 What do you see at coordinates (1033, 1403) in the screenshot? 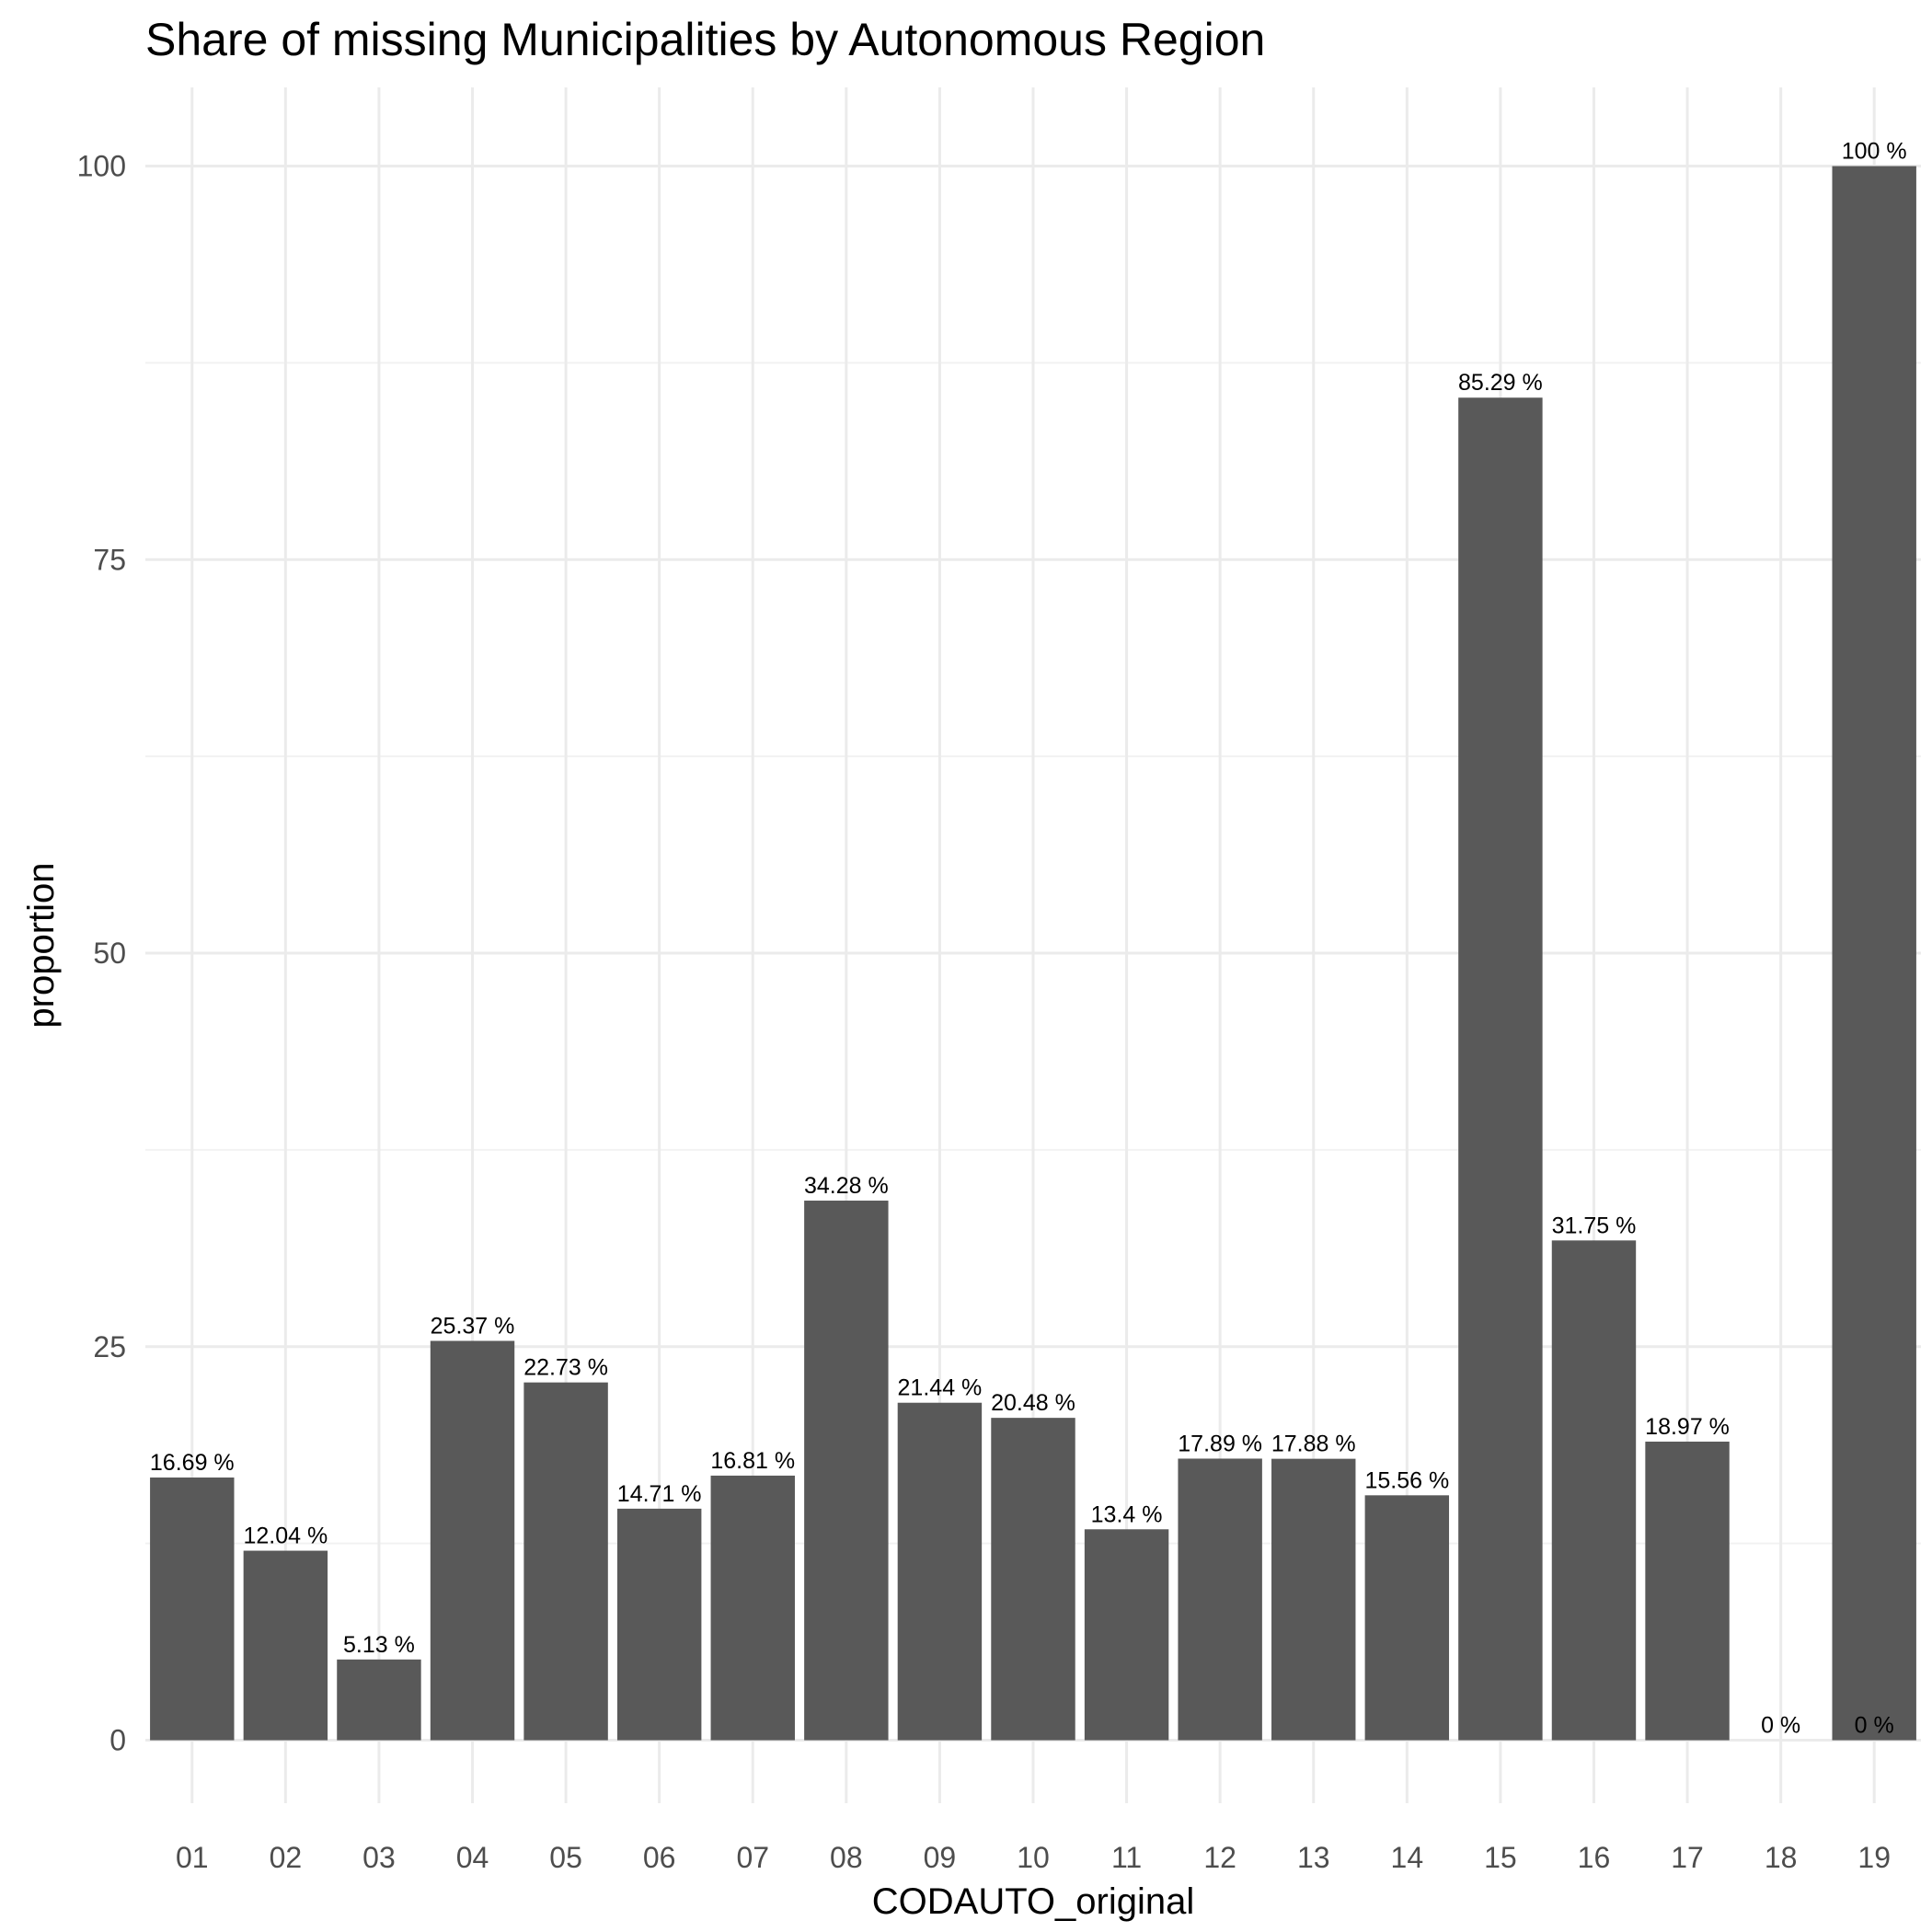
I see `data-label-10: 20.48 %` at bounding box center [1033, 1403].